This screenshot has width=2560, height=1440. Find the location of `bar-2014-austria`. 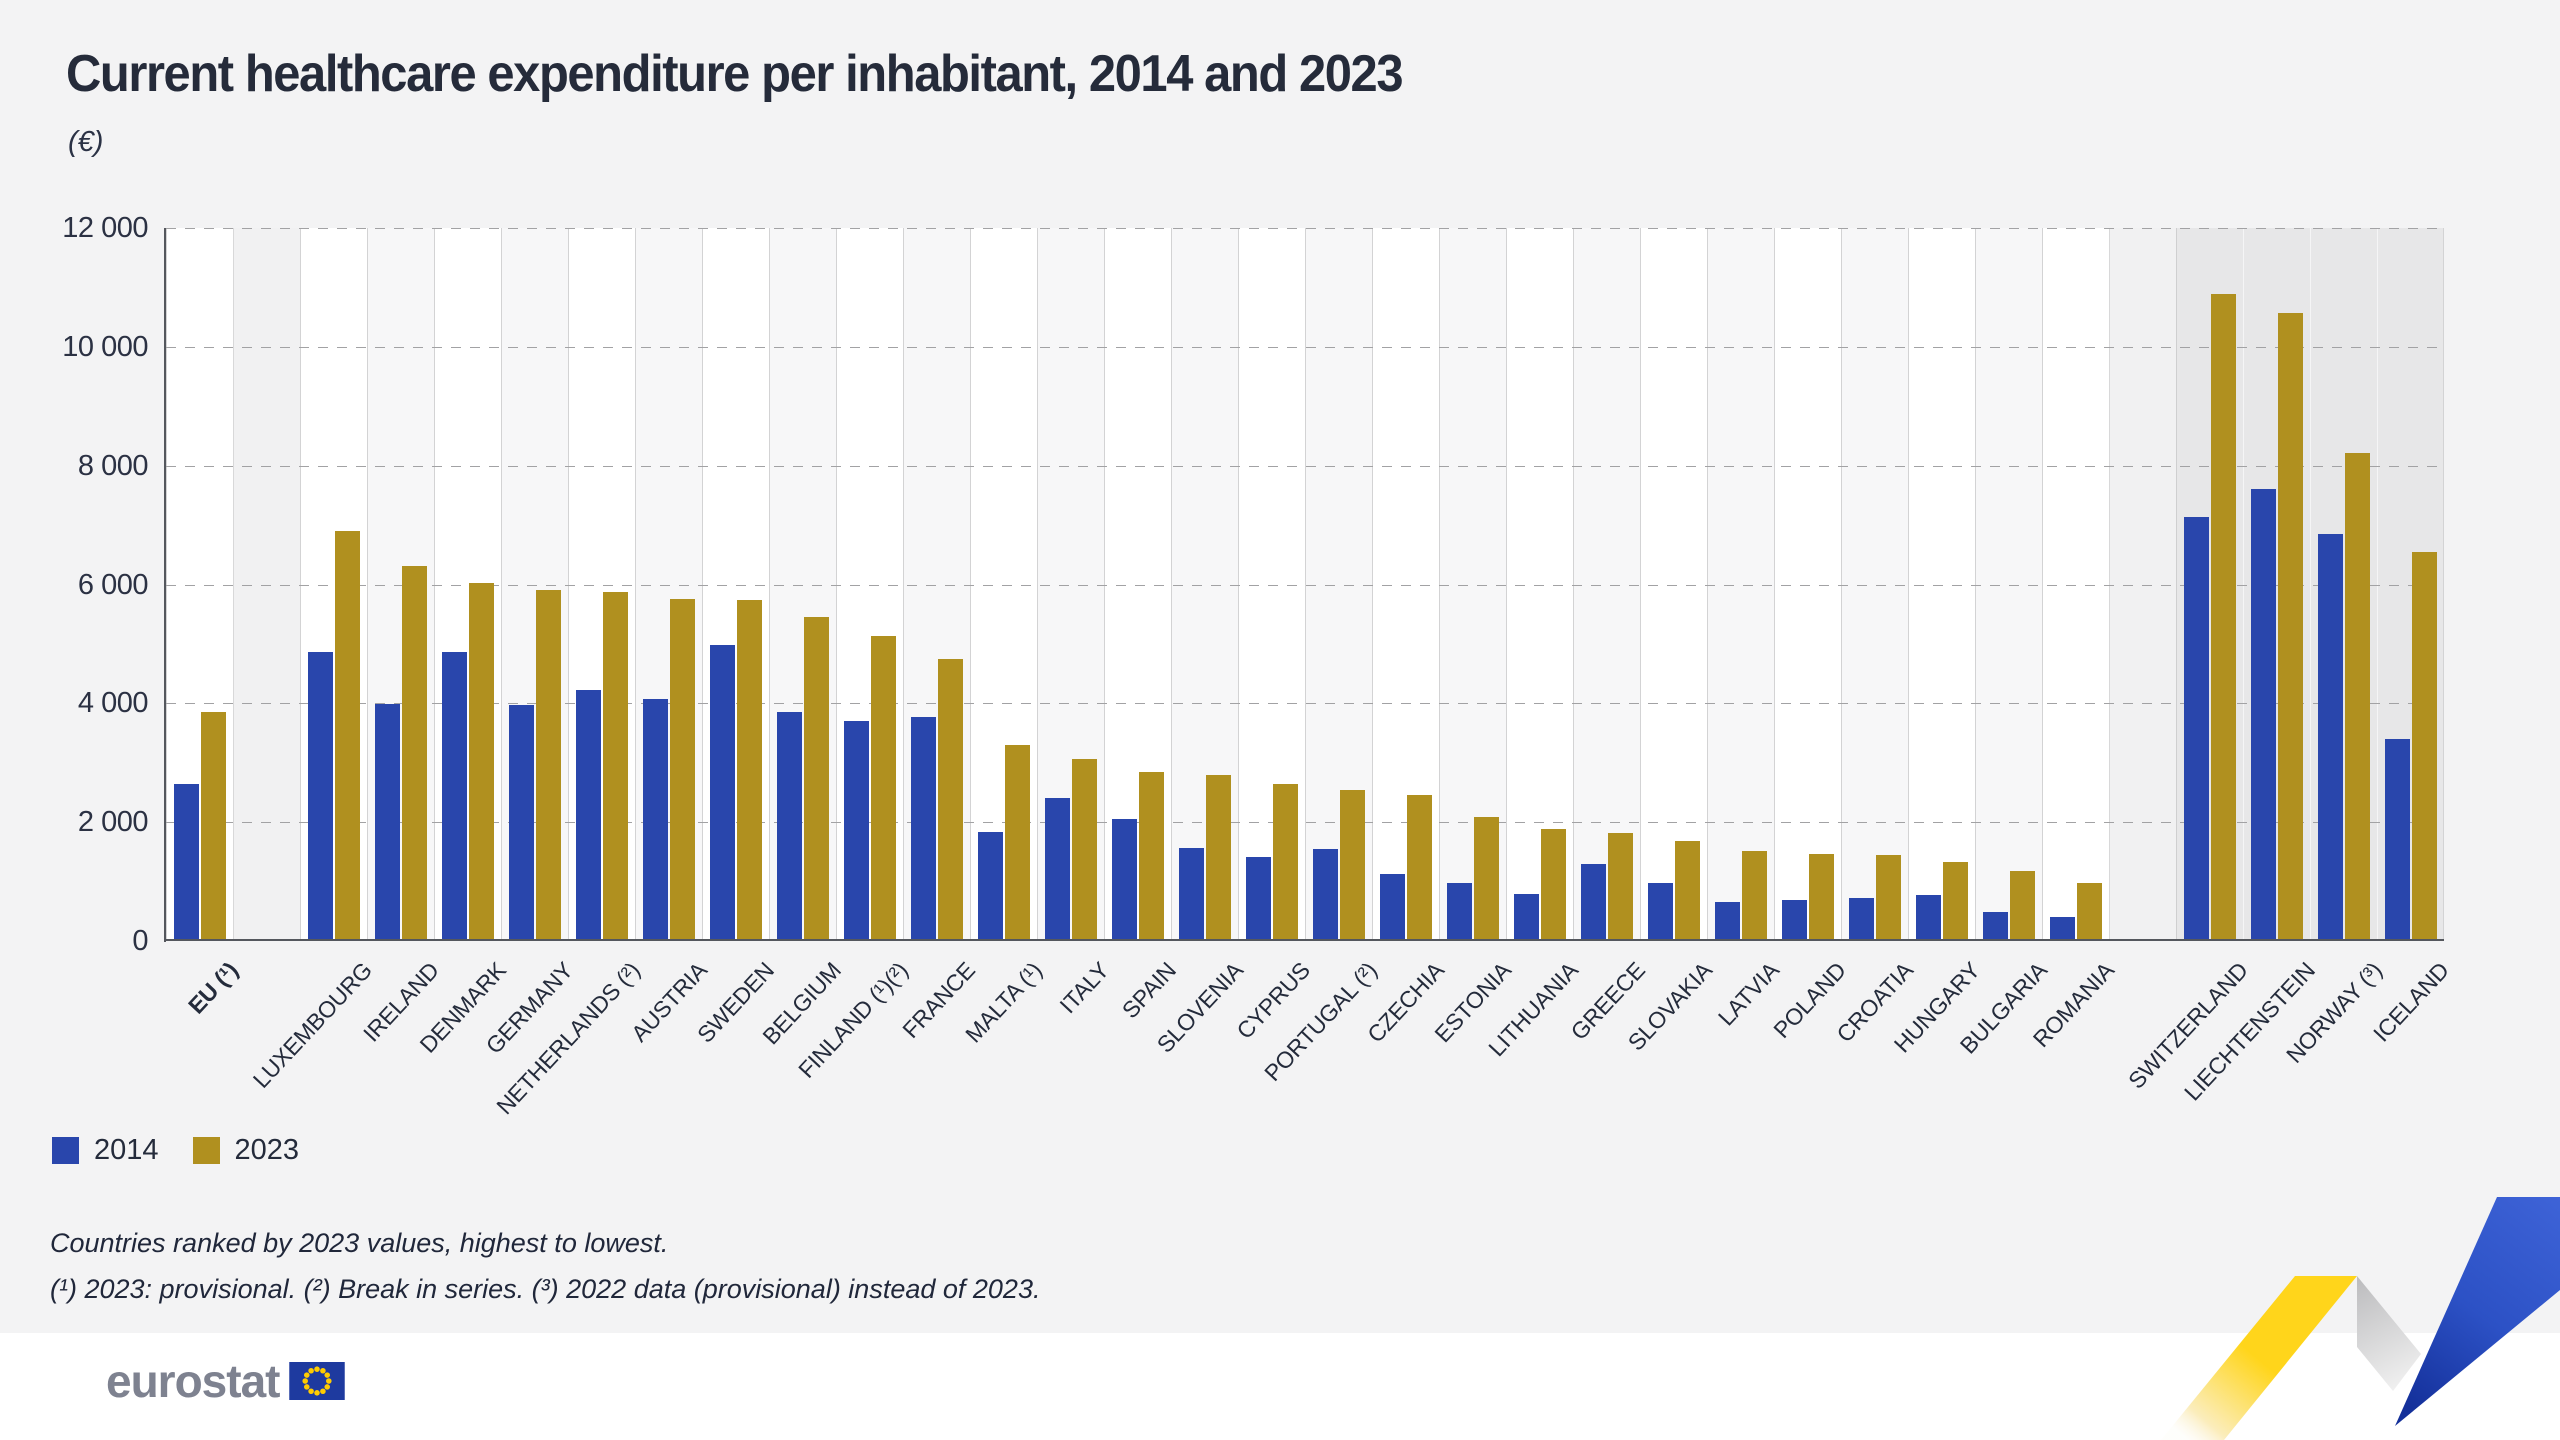

bar-2014-austria is located at coordinates (655, 819).